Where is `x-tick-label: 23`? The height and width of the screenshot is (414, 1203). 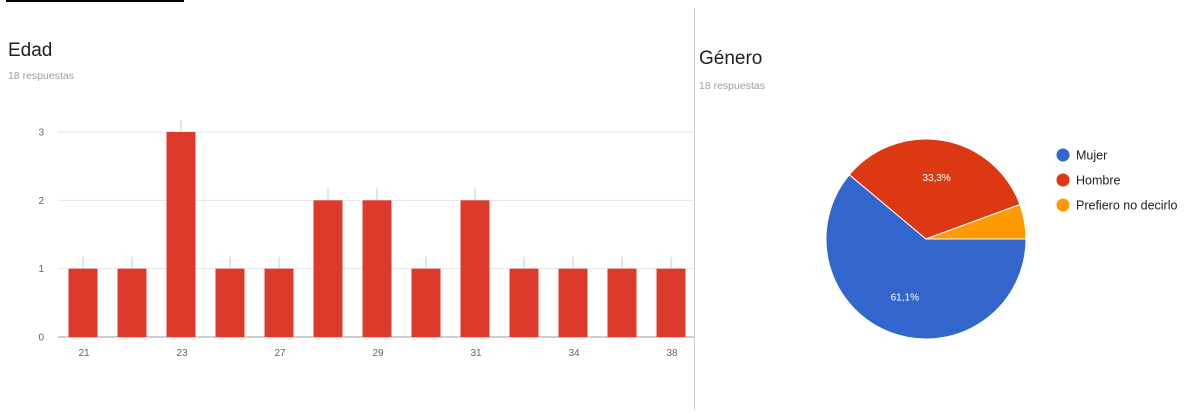
x-tick-label: 23 is located at coordinates (182, 353).